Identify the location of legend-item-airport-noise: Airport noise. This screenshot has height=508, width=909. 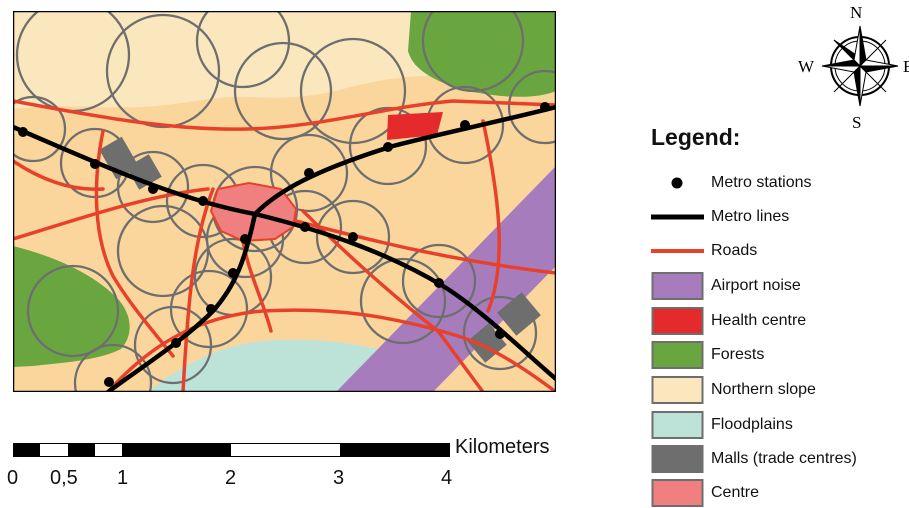
(780, 286).